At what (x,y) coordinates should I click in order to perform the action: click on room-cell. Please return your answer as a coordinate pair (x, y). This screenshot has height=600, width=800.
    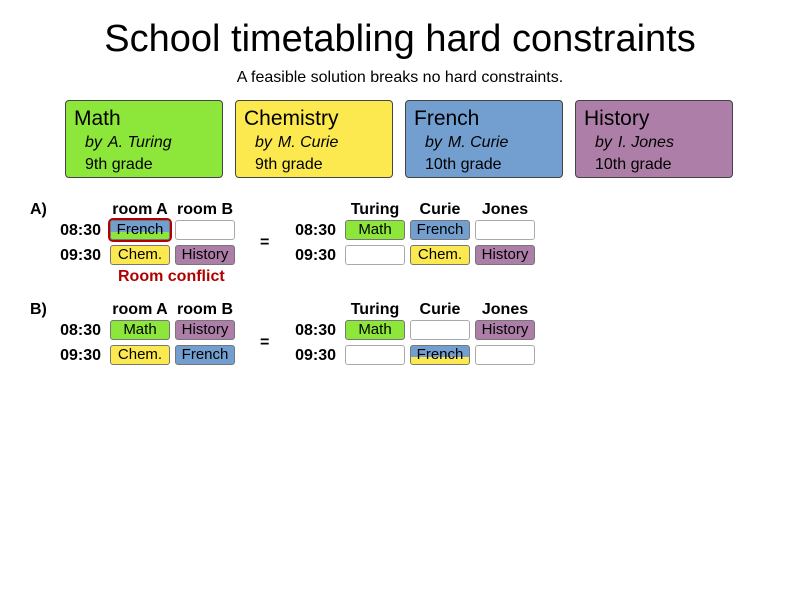
    Looking at the image, I should click on (205, 230).